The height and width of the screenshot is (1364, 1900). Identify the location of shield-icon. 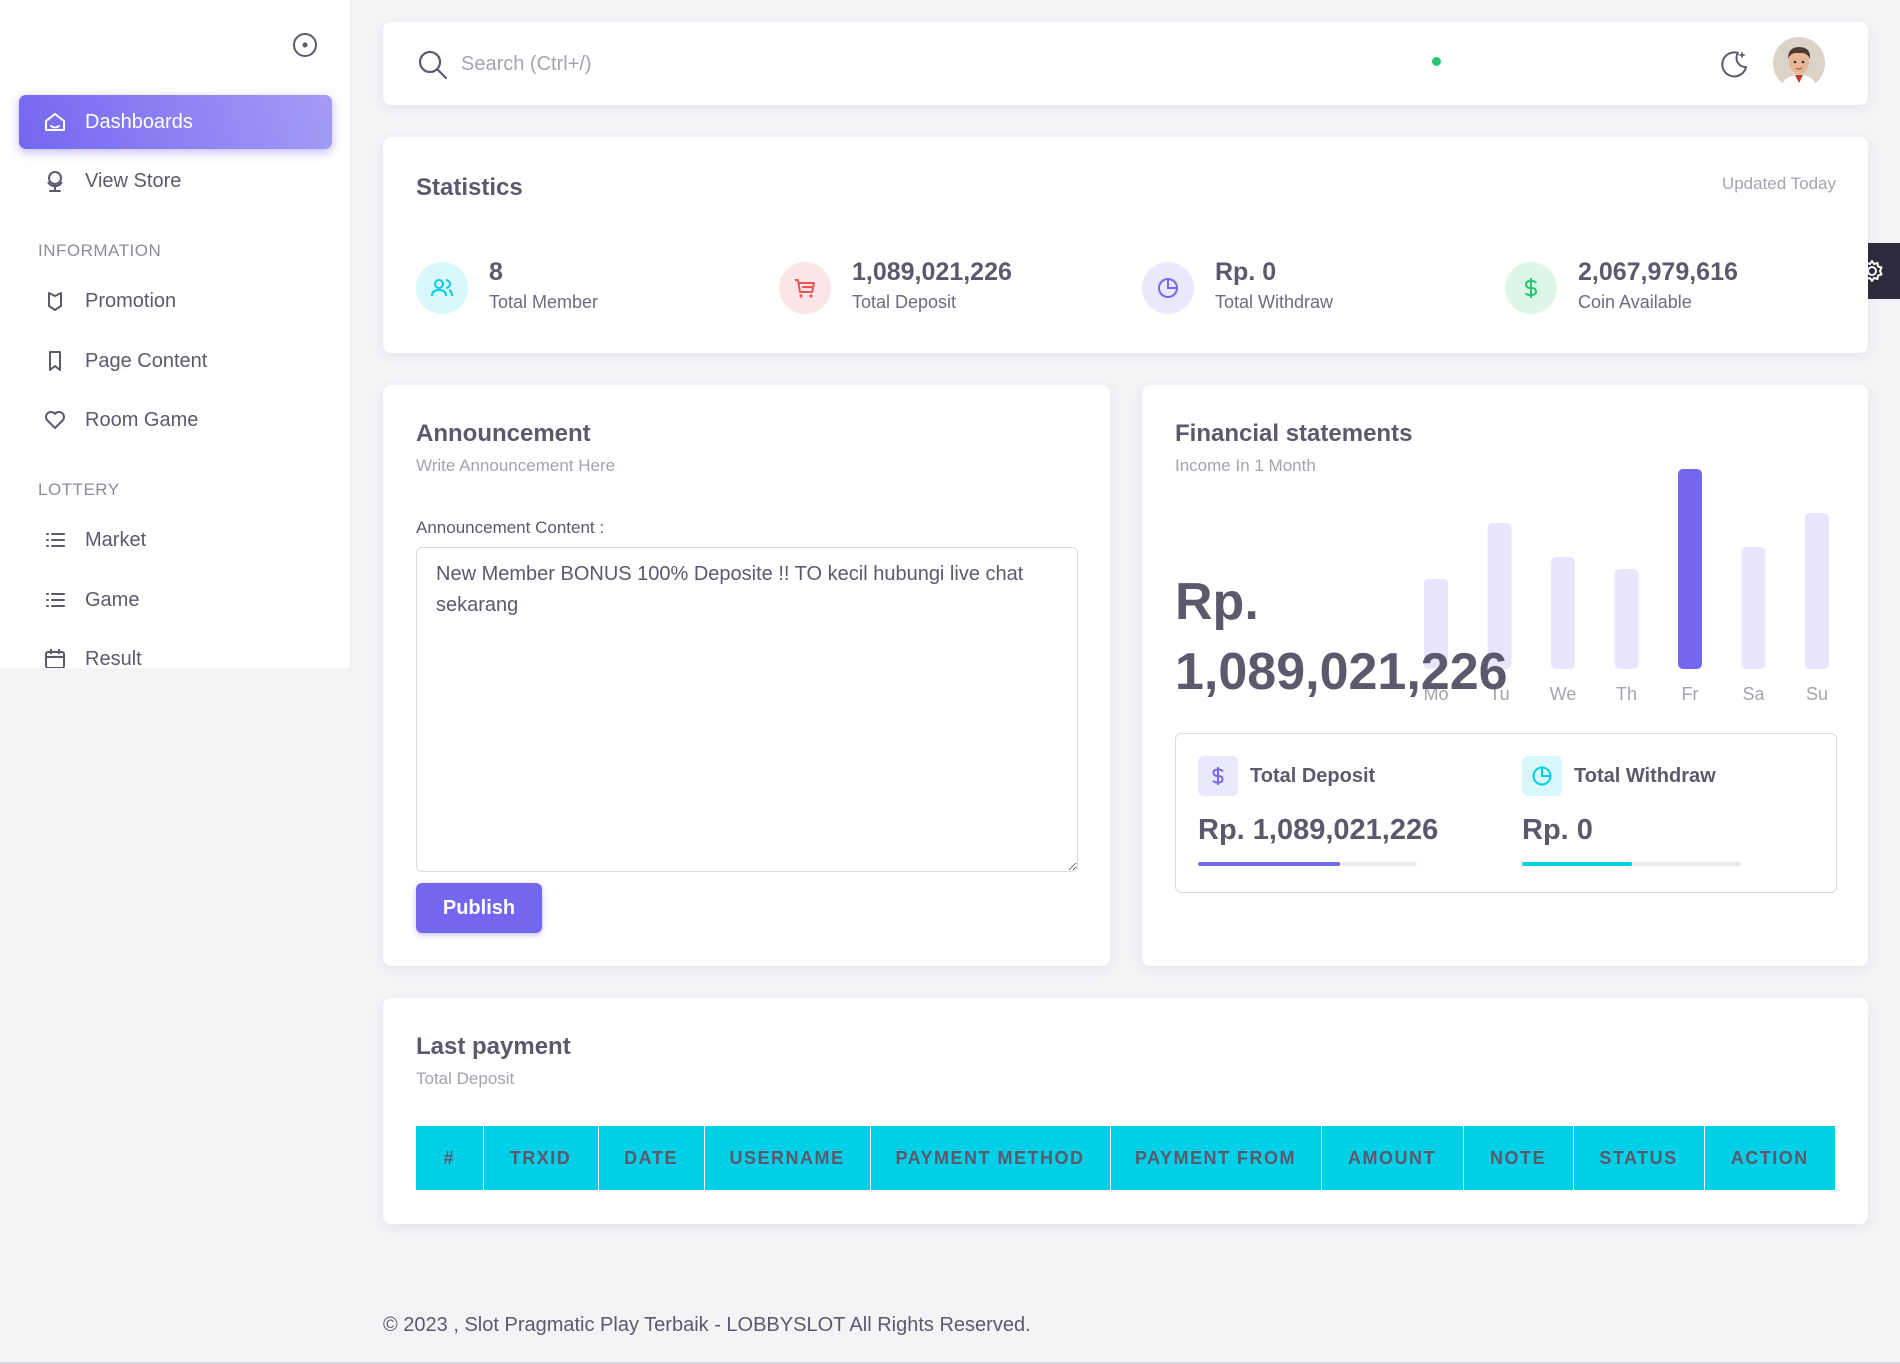
(55, 301).